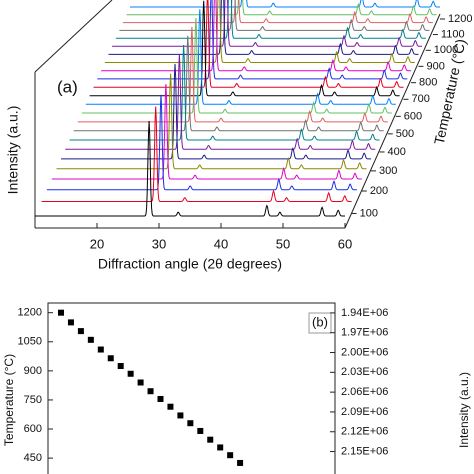 The height and width of the screenshot is (474, 474). I want to click on y2-tick-label: 2.06E+06, so click(364, 392).